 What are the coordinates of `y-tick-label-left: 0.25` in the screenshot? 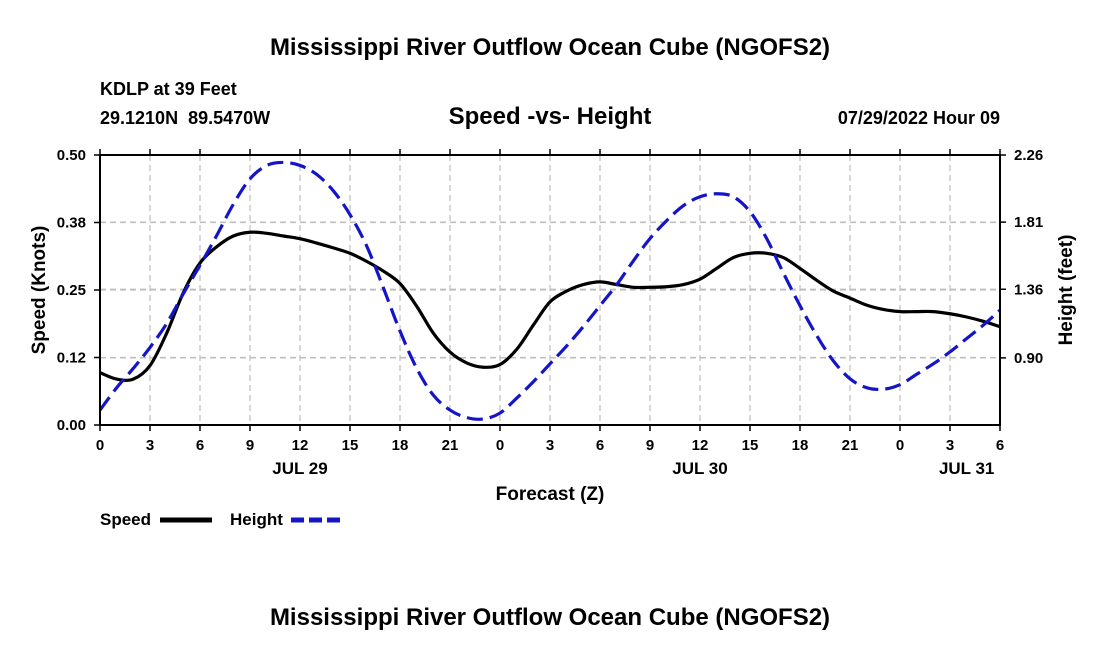 It's located at (71, 290).